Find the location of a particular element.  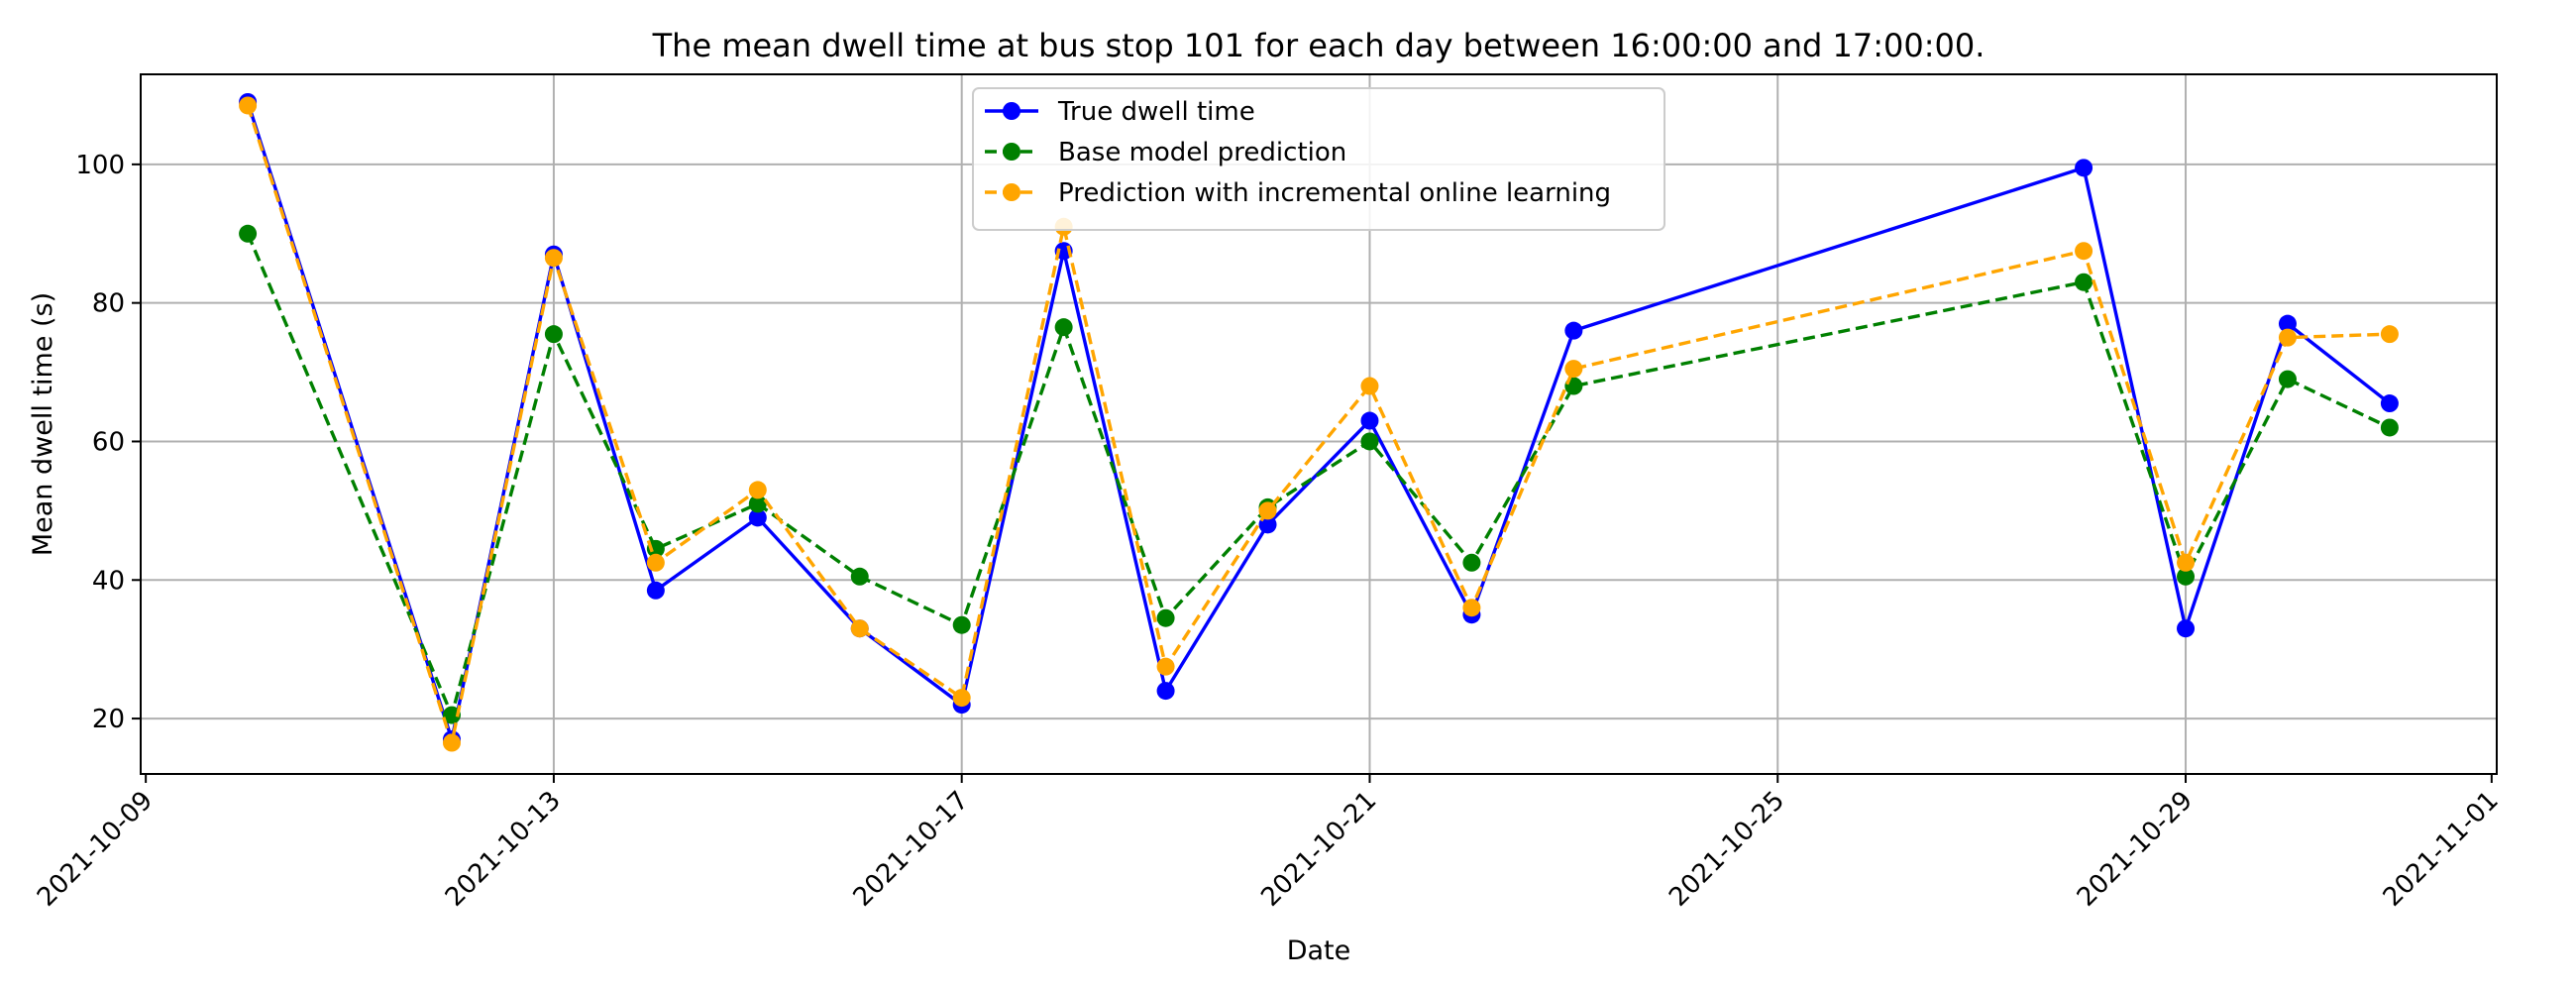

x-tick-label: 2021-11-01 is located at coordinates (2442, 849).